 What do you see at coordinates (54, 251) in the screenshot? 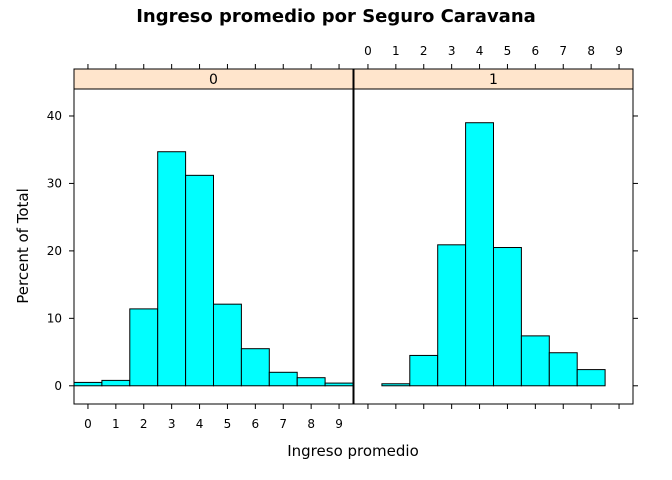
I see `y-tick-label: 20` at bounding box center [54, 251].